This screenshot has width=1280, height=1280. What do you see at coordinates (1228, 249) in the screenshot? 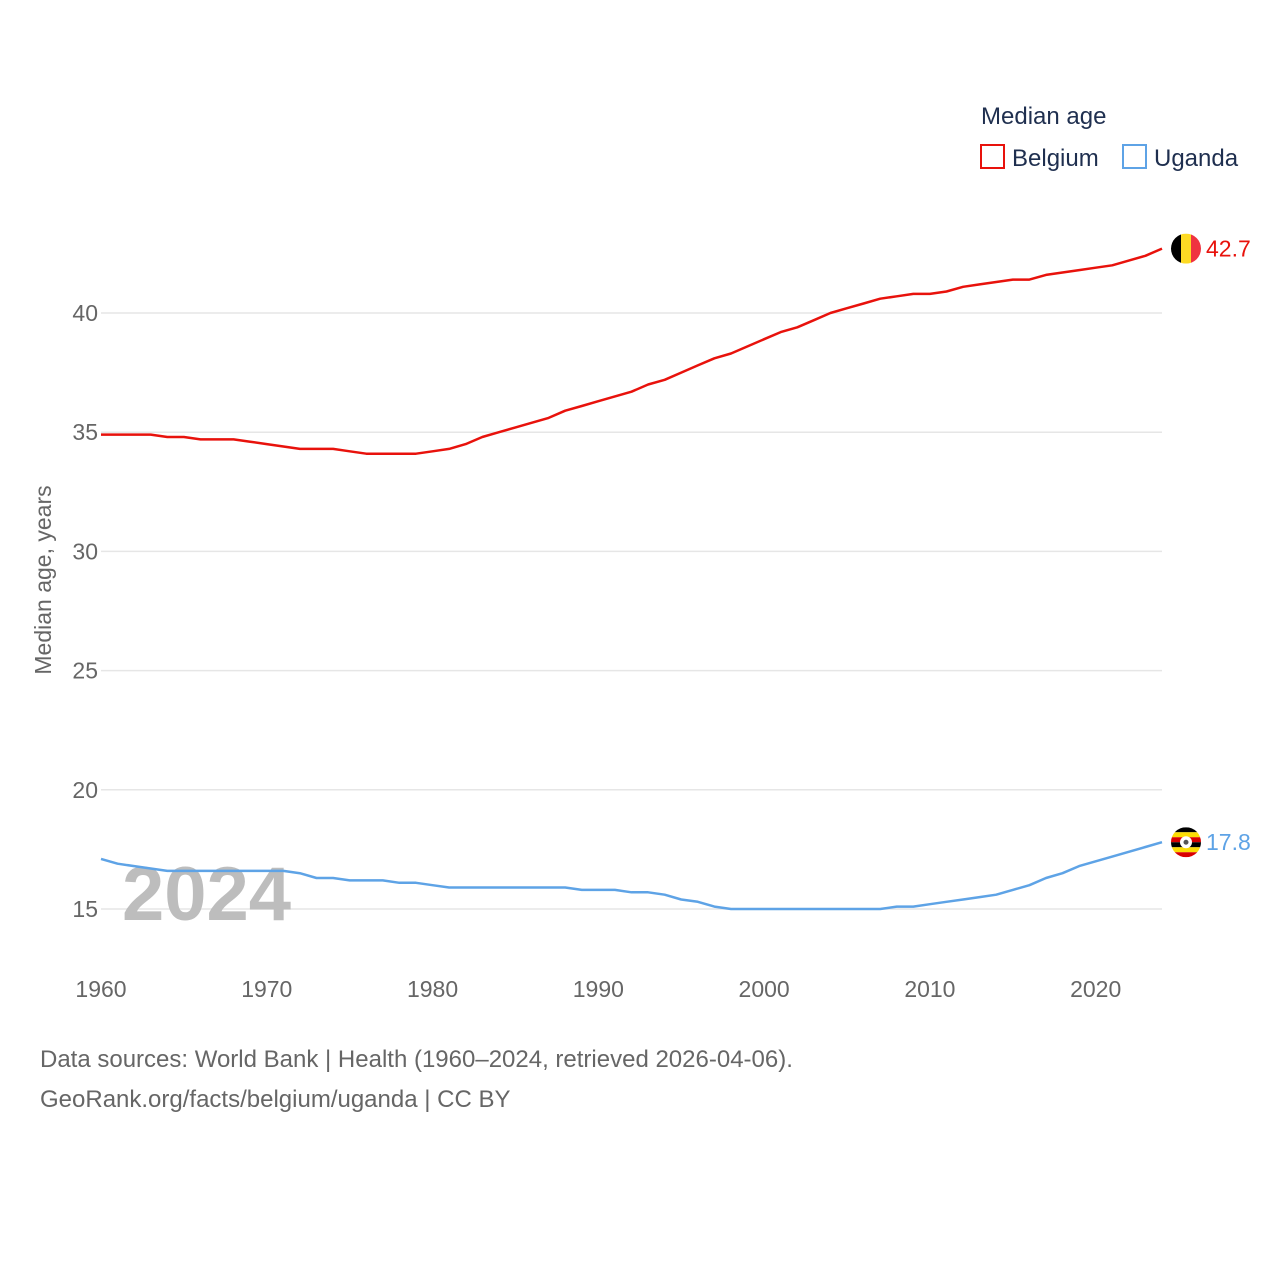
I see `end-value-label-belgium: 42.7` at bounding box center [1228, 249].